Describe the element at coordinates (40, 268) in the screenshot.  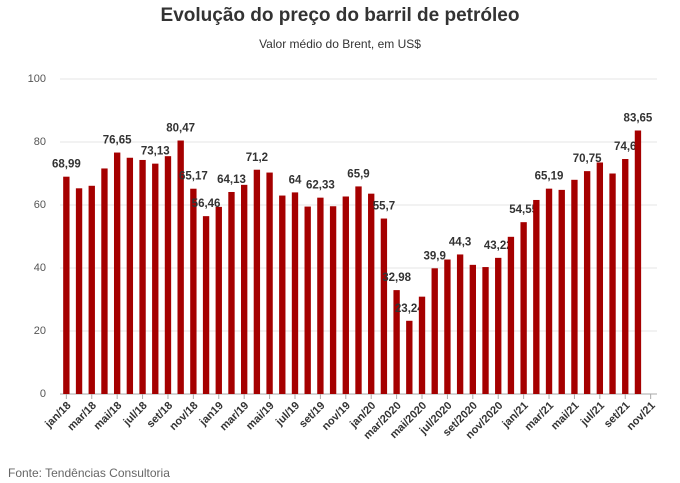
I see `y-tick-label: 40` at that location.